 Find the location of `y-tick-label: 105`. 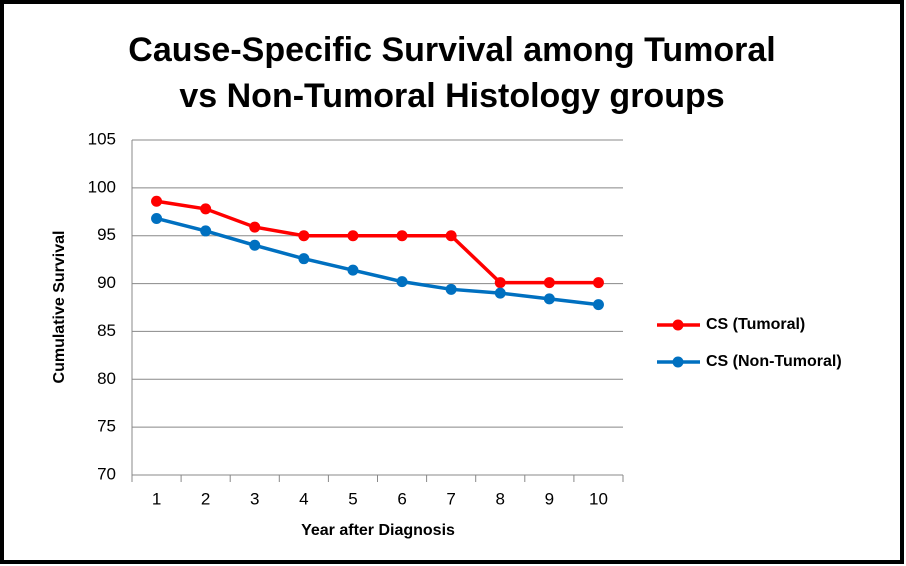

y-tick-label: 105 is located at coordinates (102, 138).